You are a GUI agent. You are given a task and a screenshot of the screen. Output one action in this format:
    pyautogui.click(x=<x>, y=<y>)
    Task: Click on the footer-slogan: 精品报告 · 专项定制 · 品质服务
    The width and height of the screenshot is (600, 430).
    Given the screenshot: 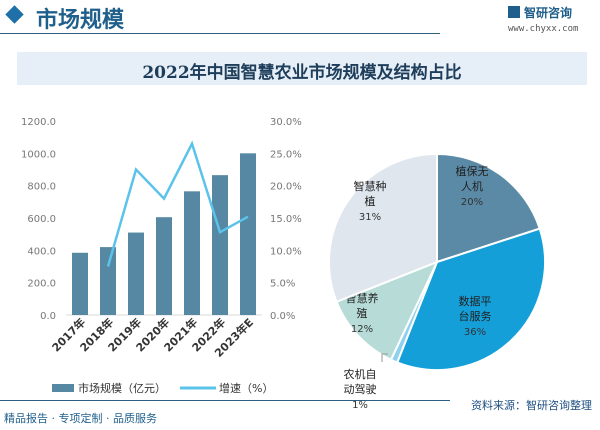 What is the action you would take?
    pyautogui.click(x=80, y=418)
    